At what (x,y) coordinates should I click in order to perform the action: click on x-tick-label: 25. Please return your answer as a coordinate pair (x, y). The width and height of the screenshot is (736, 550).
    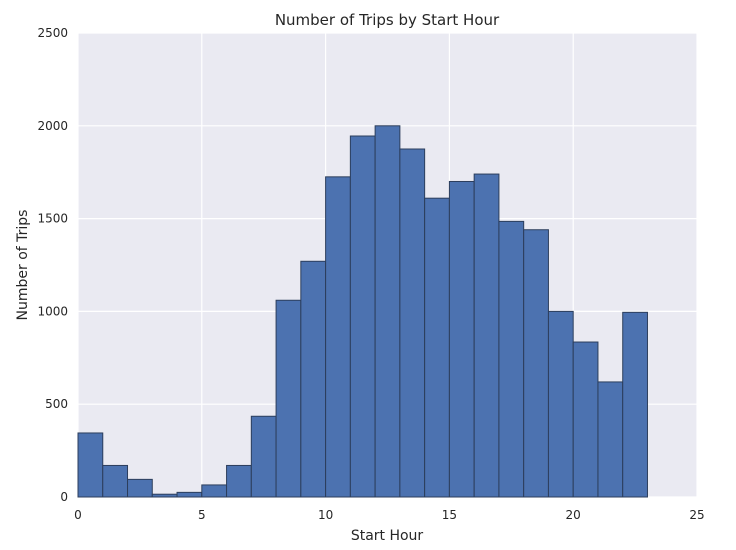
    Looking at the image, I should click on (696, 515).